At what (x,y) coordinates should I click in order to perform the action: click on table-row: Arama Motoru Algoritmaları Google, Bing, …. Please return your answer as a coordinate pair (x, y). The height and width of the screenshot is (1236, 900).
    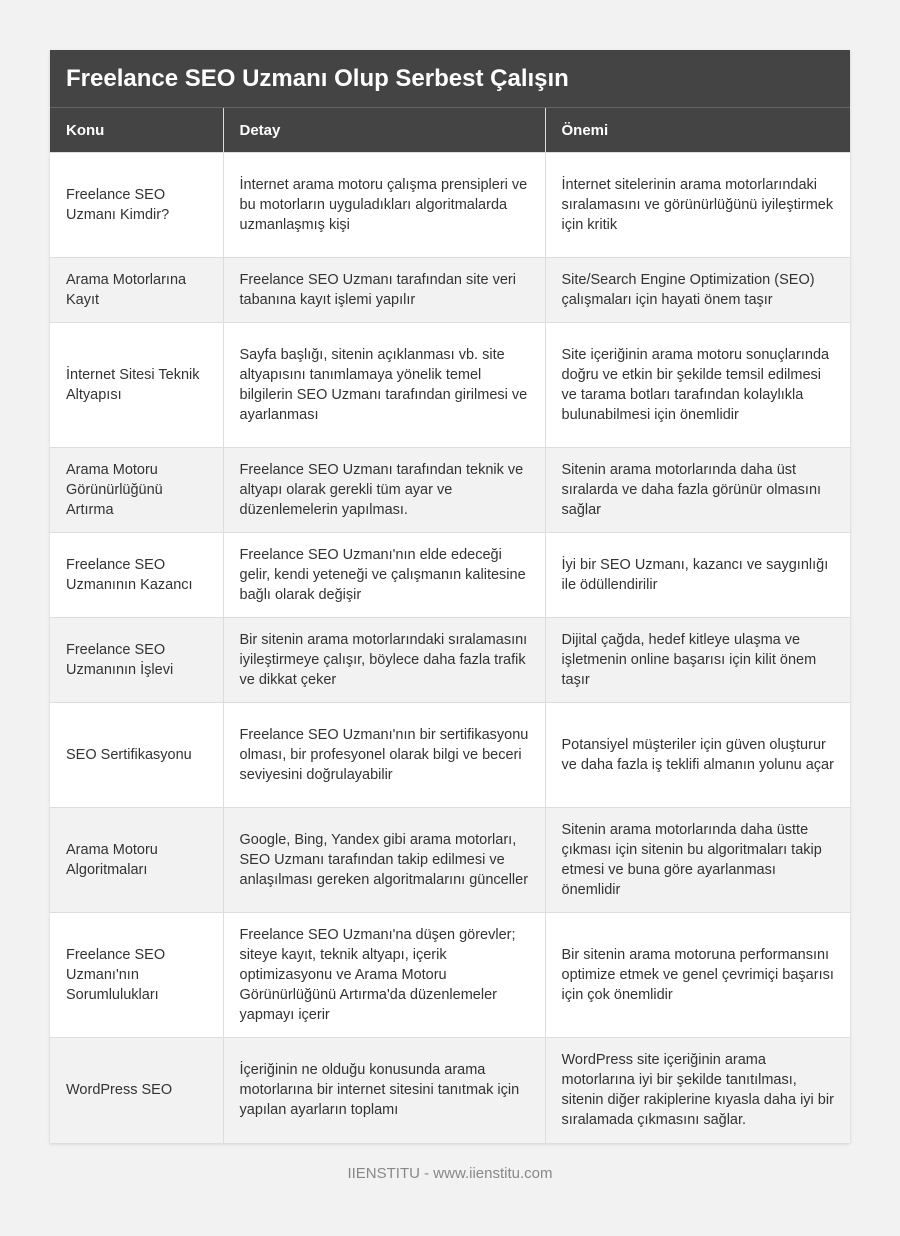
    Looking at the image, I should click on (450, 860).